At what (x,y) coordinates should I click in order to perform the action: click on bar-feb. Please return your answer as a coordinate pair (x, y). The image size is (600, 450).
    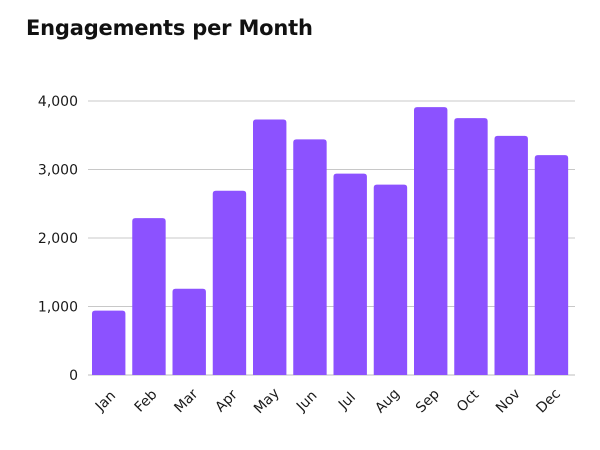
    Looking at the image, I should click on (149, 296).